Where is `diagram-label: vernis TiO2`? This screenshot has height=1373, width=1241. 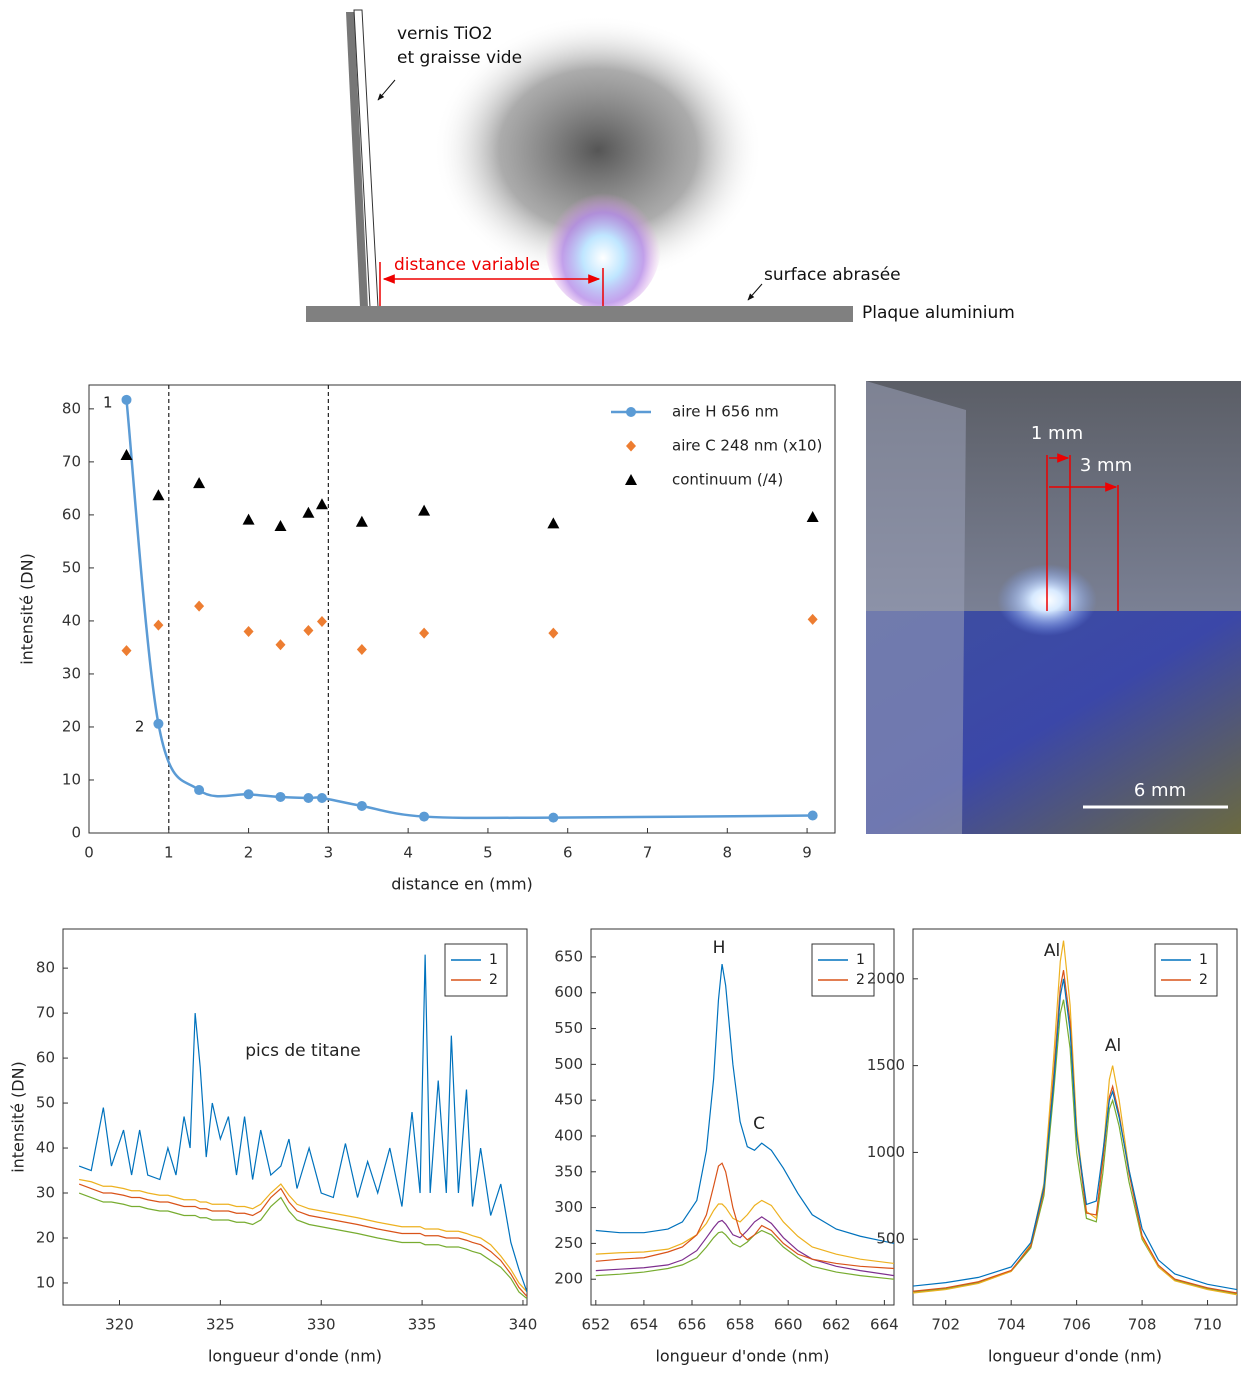 diagram-label: vernis TiO2 is located at coordinates (445, 34).